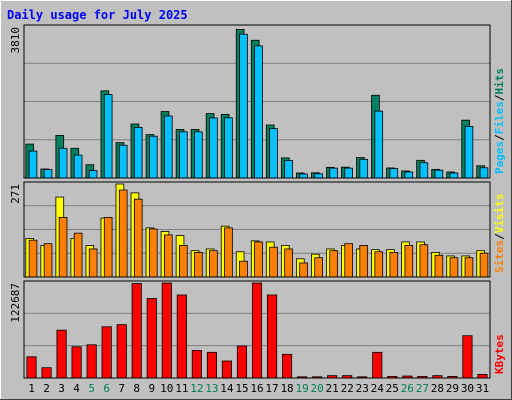 The image size is (512, 400). Describe the element at coordinates (181, 388) in the screenshot. I see `x-tick-label-day-11: 11` at that location.